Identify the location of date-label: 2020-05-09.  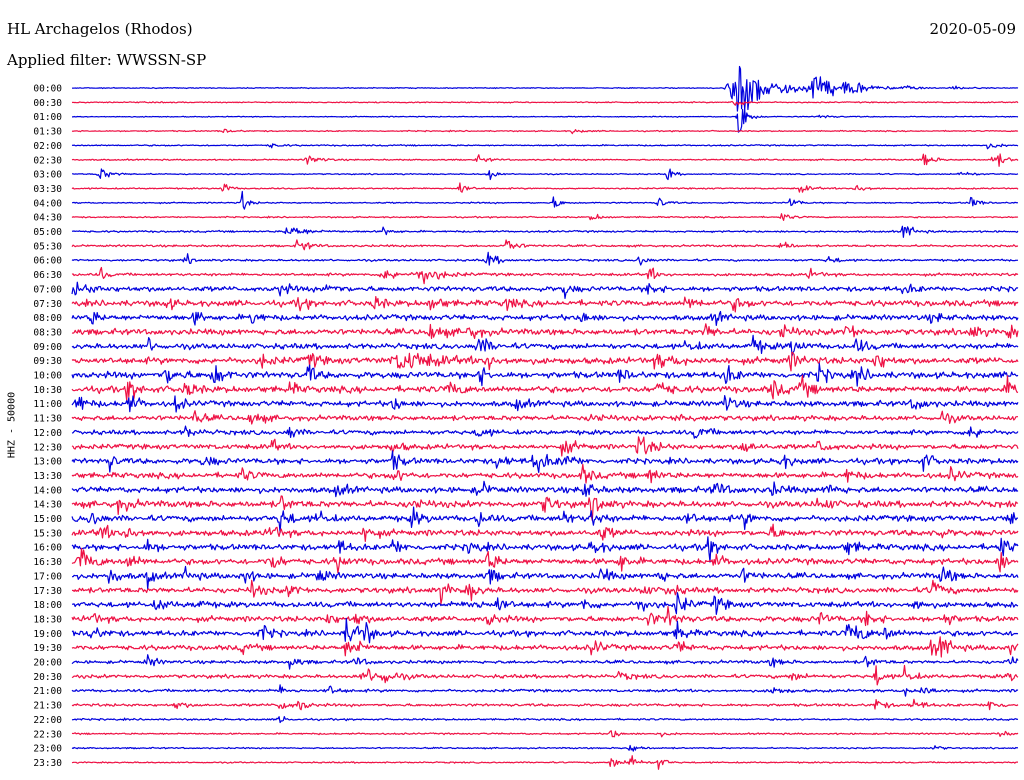
(972, 29).